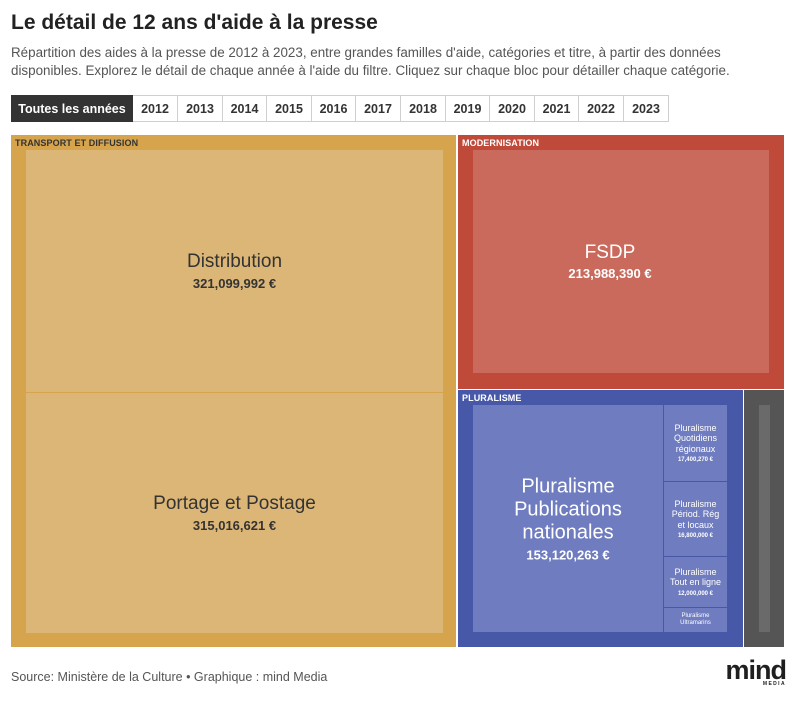  I want to click on leaf-text: Distribution 321,099,992 €, so click(234, 271).